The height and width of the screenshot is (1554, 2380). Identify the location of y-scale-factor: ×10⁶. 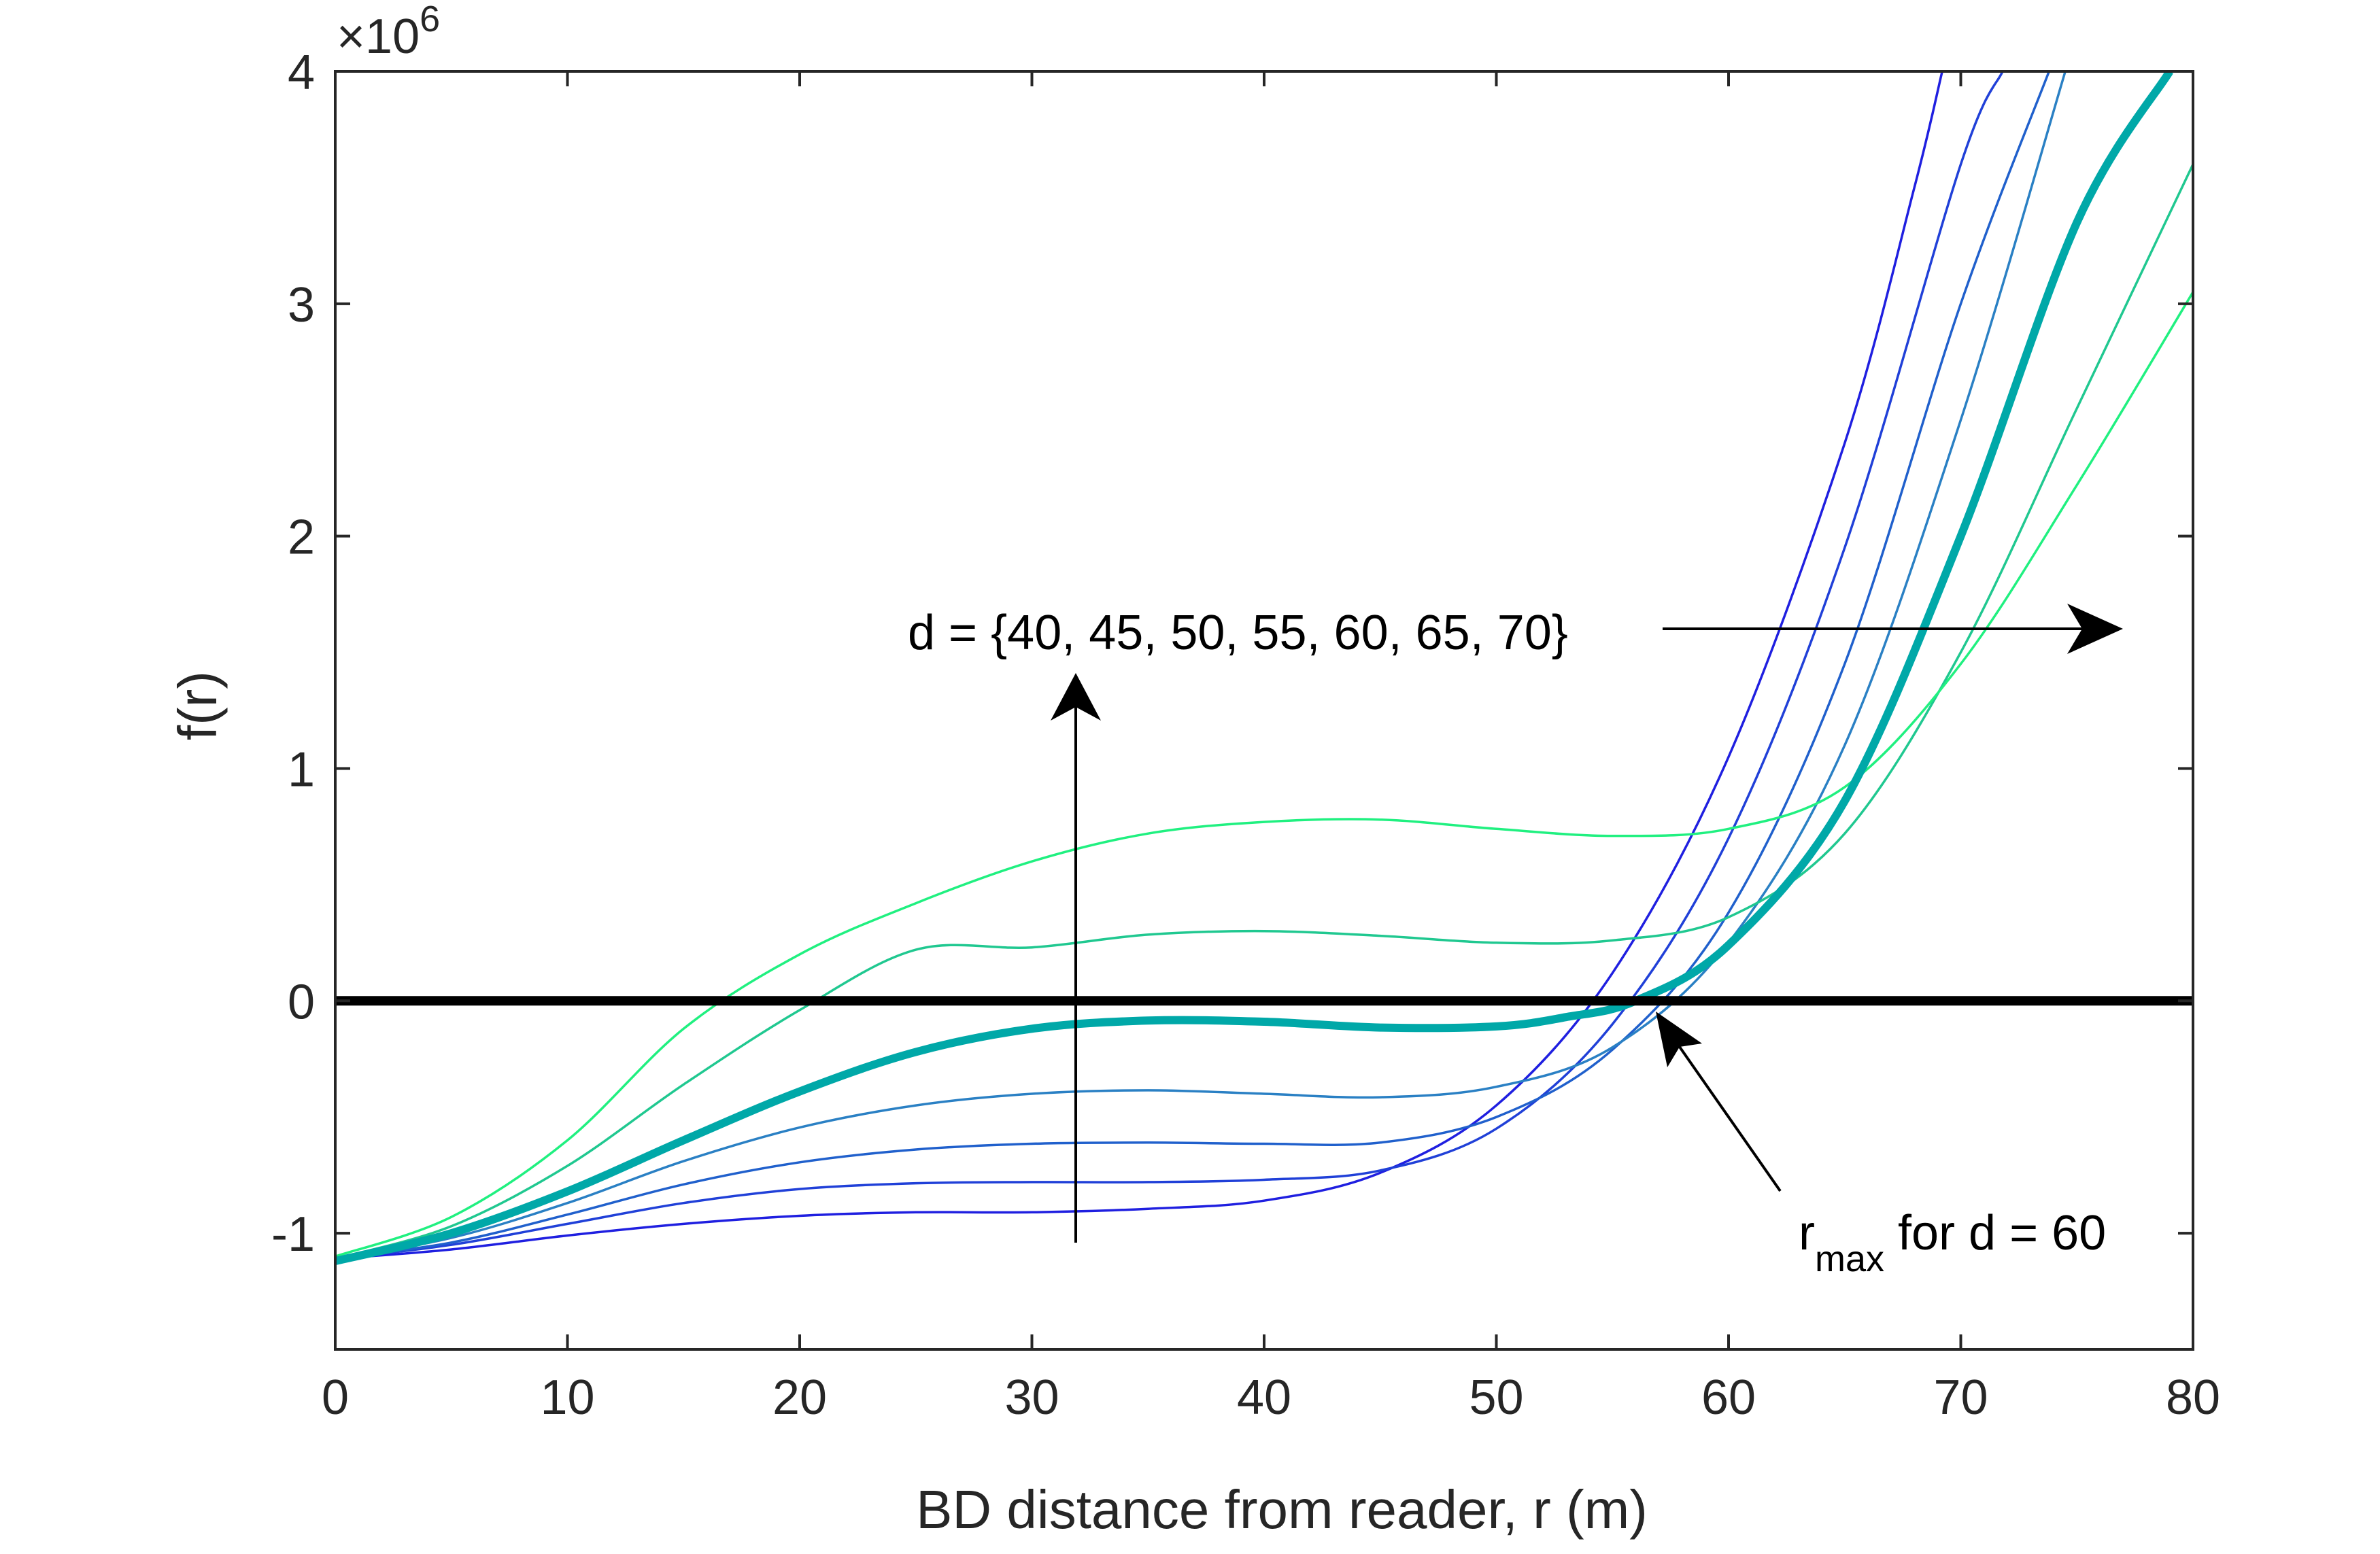
(389, 32).